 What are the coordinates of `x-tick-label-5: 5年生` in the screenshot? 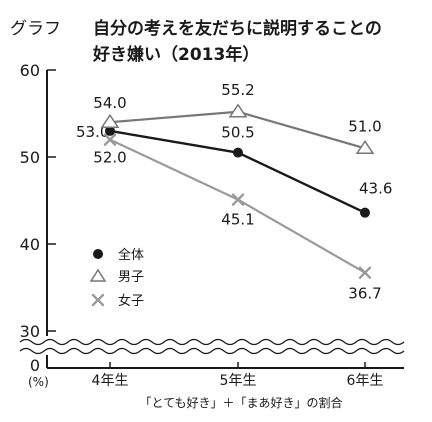 It's located at (238, 381).